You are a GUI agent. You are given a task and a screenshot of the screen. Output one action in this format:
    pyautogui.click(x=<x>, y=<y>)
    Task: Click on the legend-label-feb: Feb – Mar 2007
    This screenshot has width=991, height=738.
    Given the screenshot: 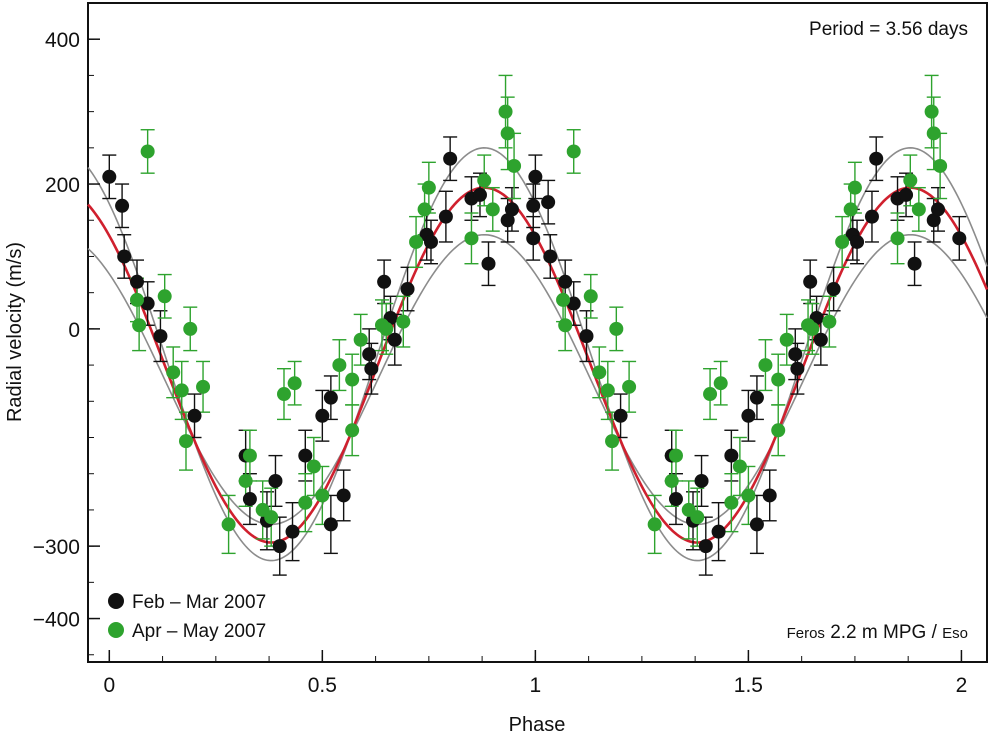 What is the action you would take?
    pyautogui.click(x=199, y=602)
    